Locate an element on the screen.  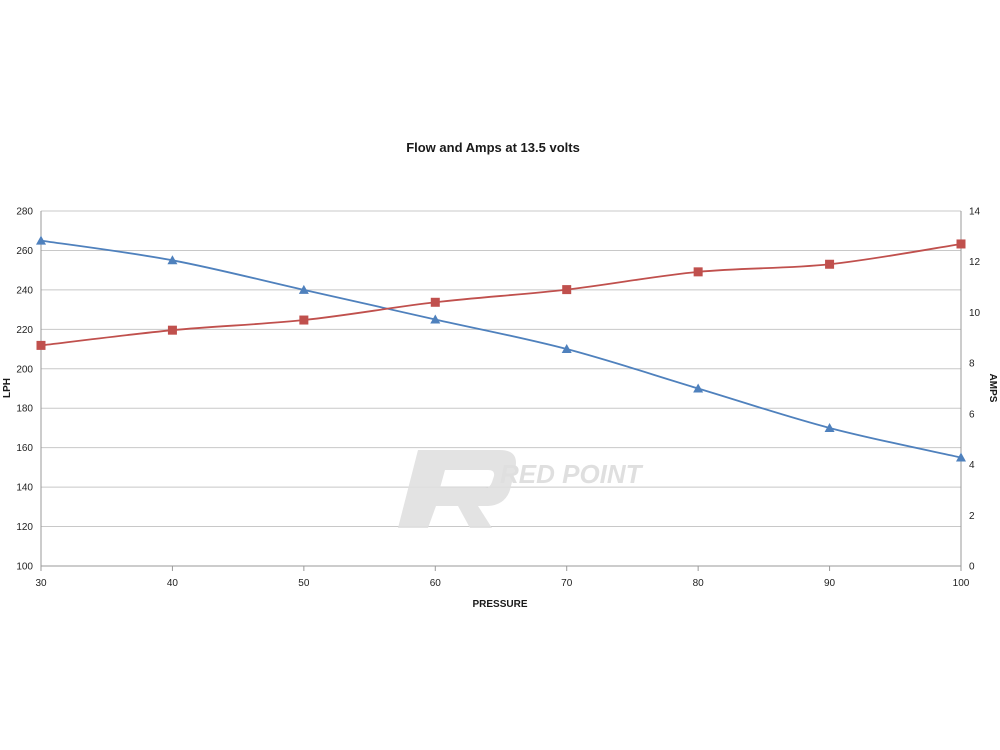
y-tick-label: 120 is located at coordinates (24, 527).